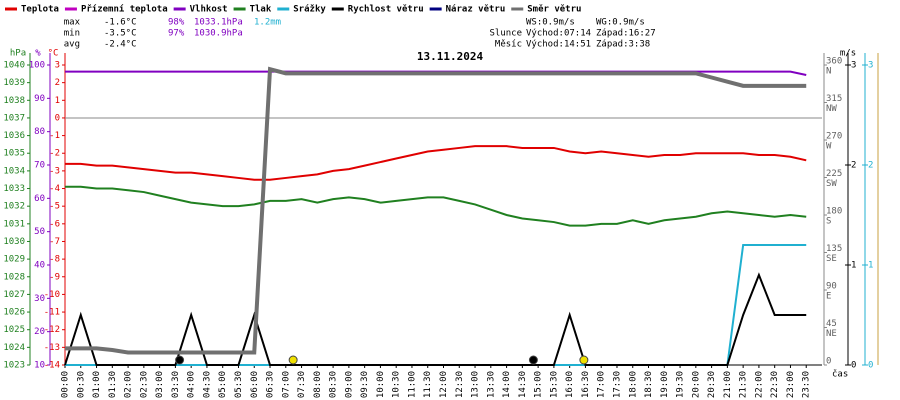  Describe the element at coordinates (52, 295) in the screenshot. I see `tick-label: -10` at that location.